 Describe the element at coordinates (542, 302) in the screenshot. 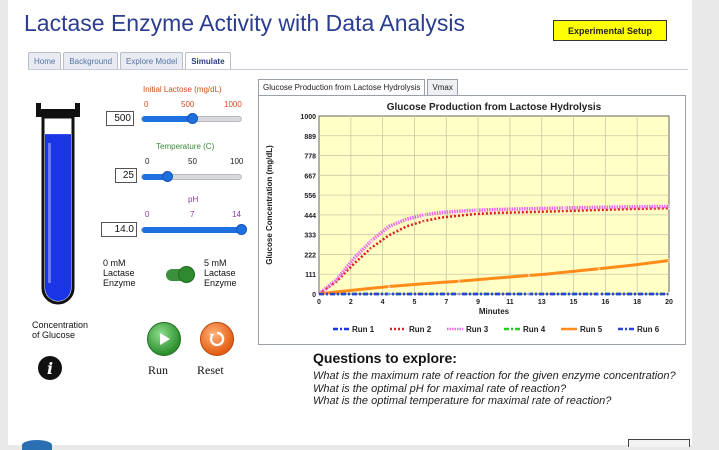

I see `x-tick-label: 13` at that location.